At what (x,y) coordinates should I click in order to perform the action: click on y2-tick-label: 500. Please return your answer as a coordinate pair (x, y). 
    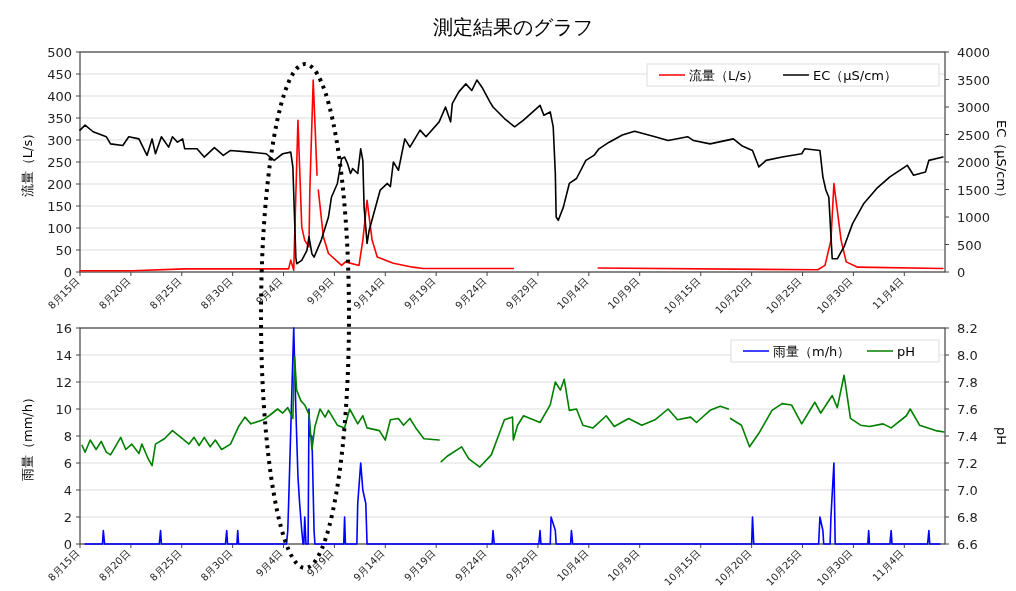
    Looking at the image, I should click on (969, 245).